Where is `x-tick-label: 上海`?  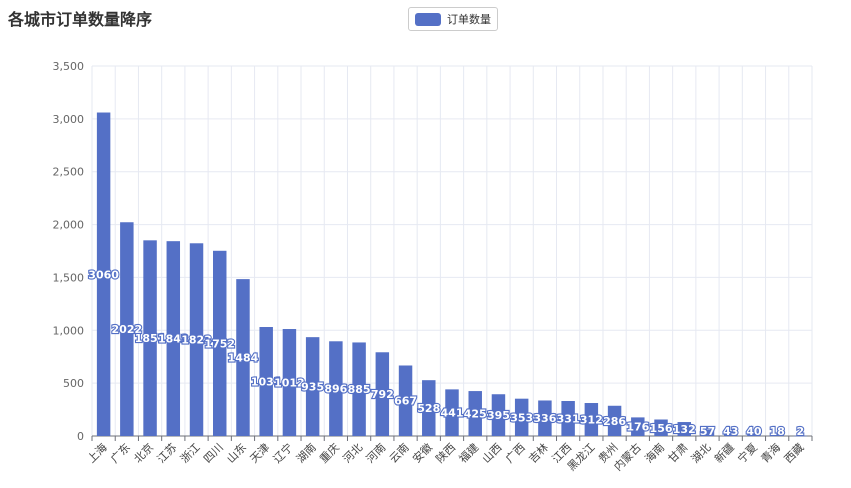 x-tick-label: 上海 is located at coordinates (96, 452).